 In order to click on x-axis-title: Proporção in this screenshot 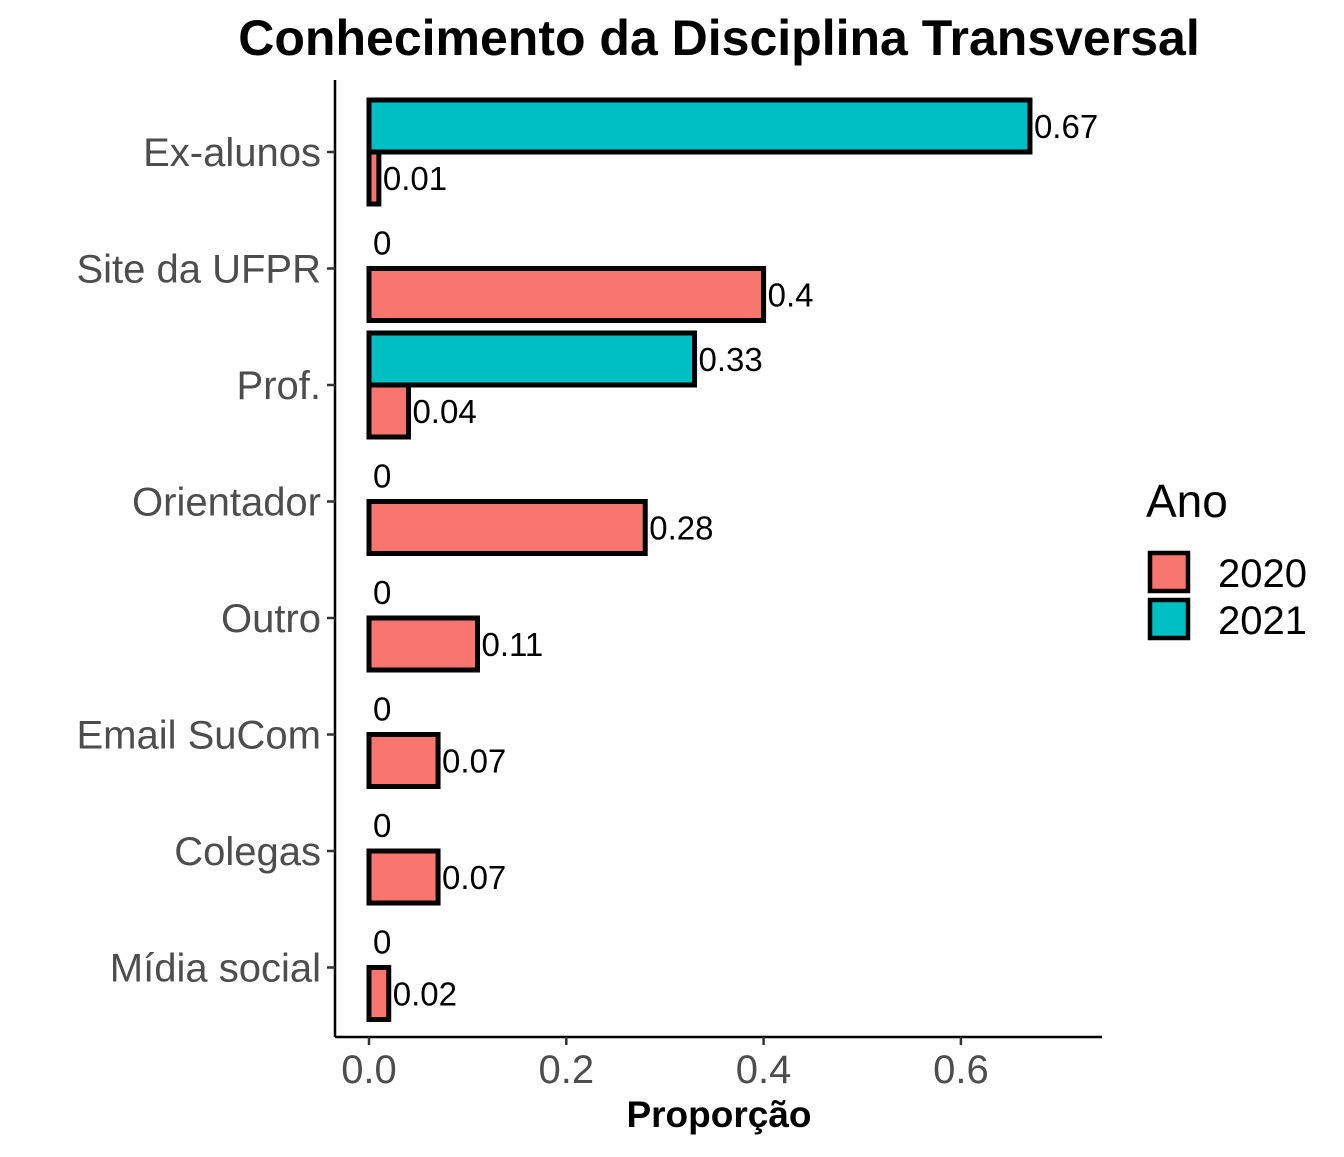, I will do `click(718, 1114)`.